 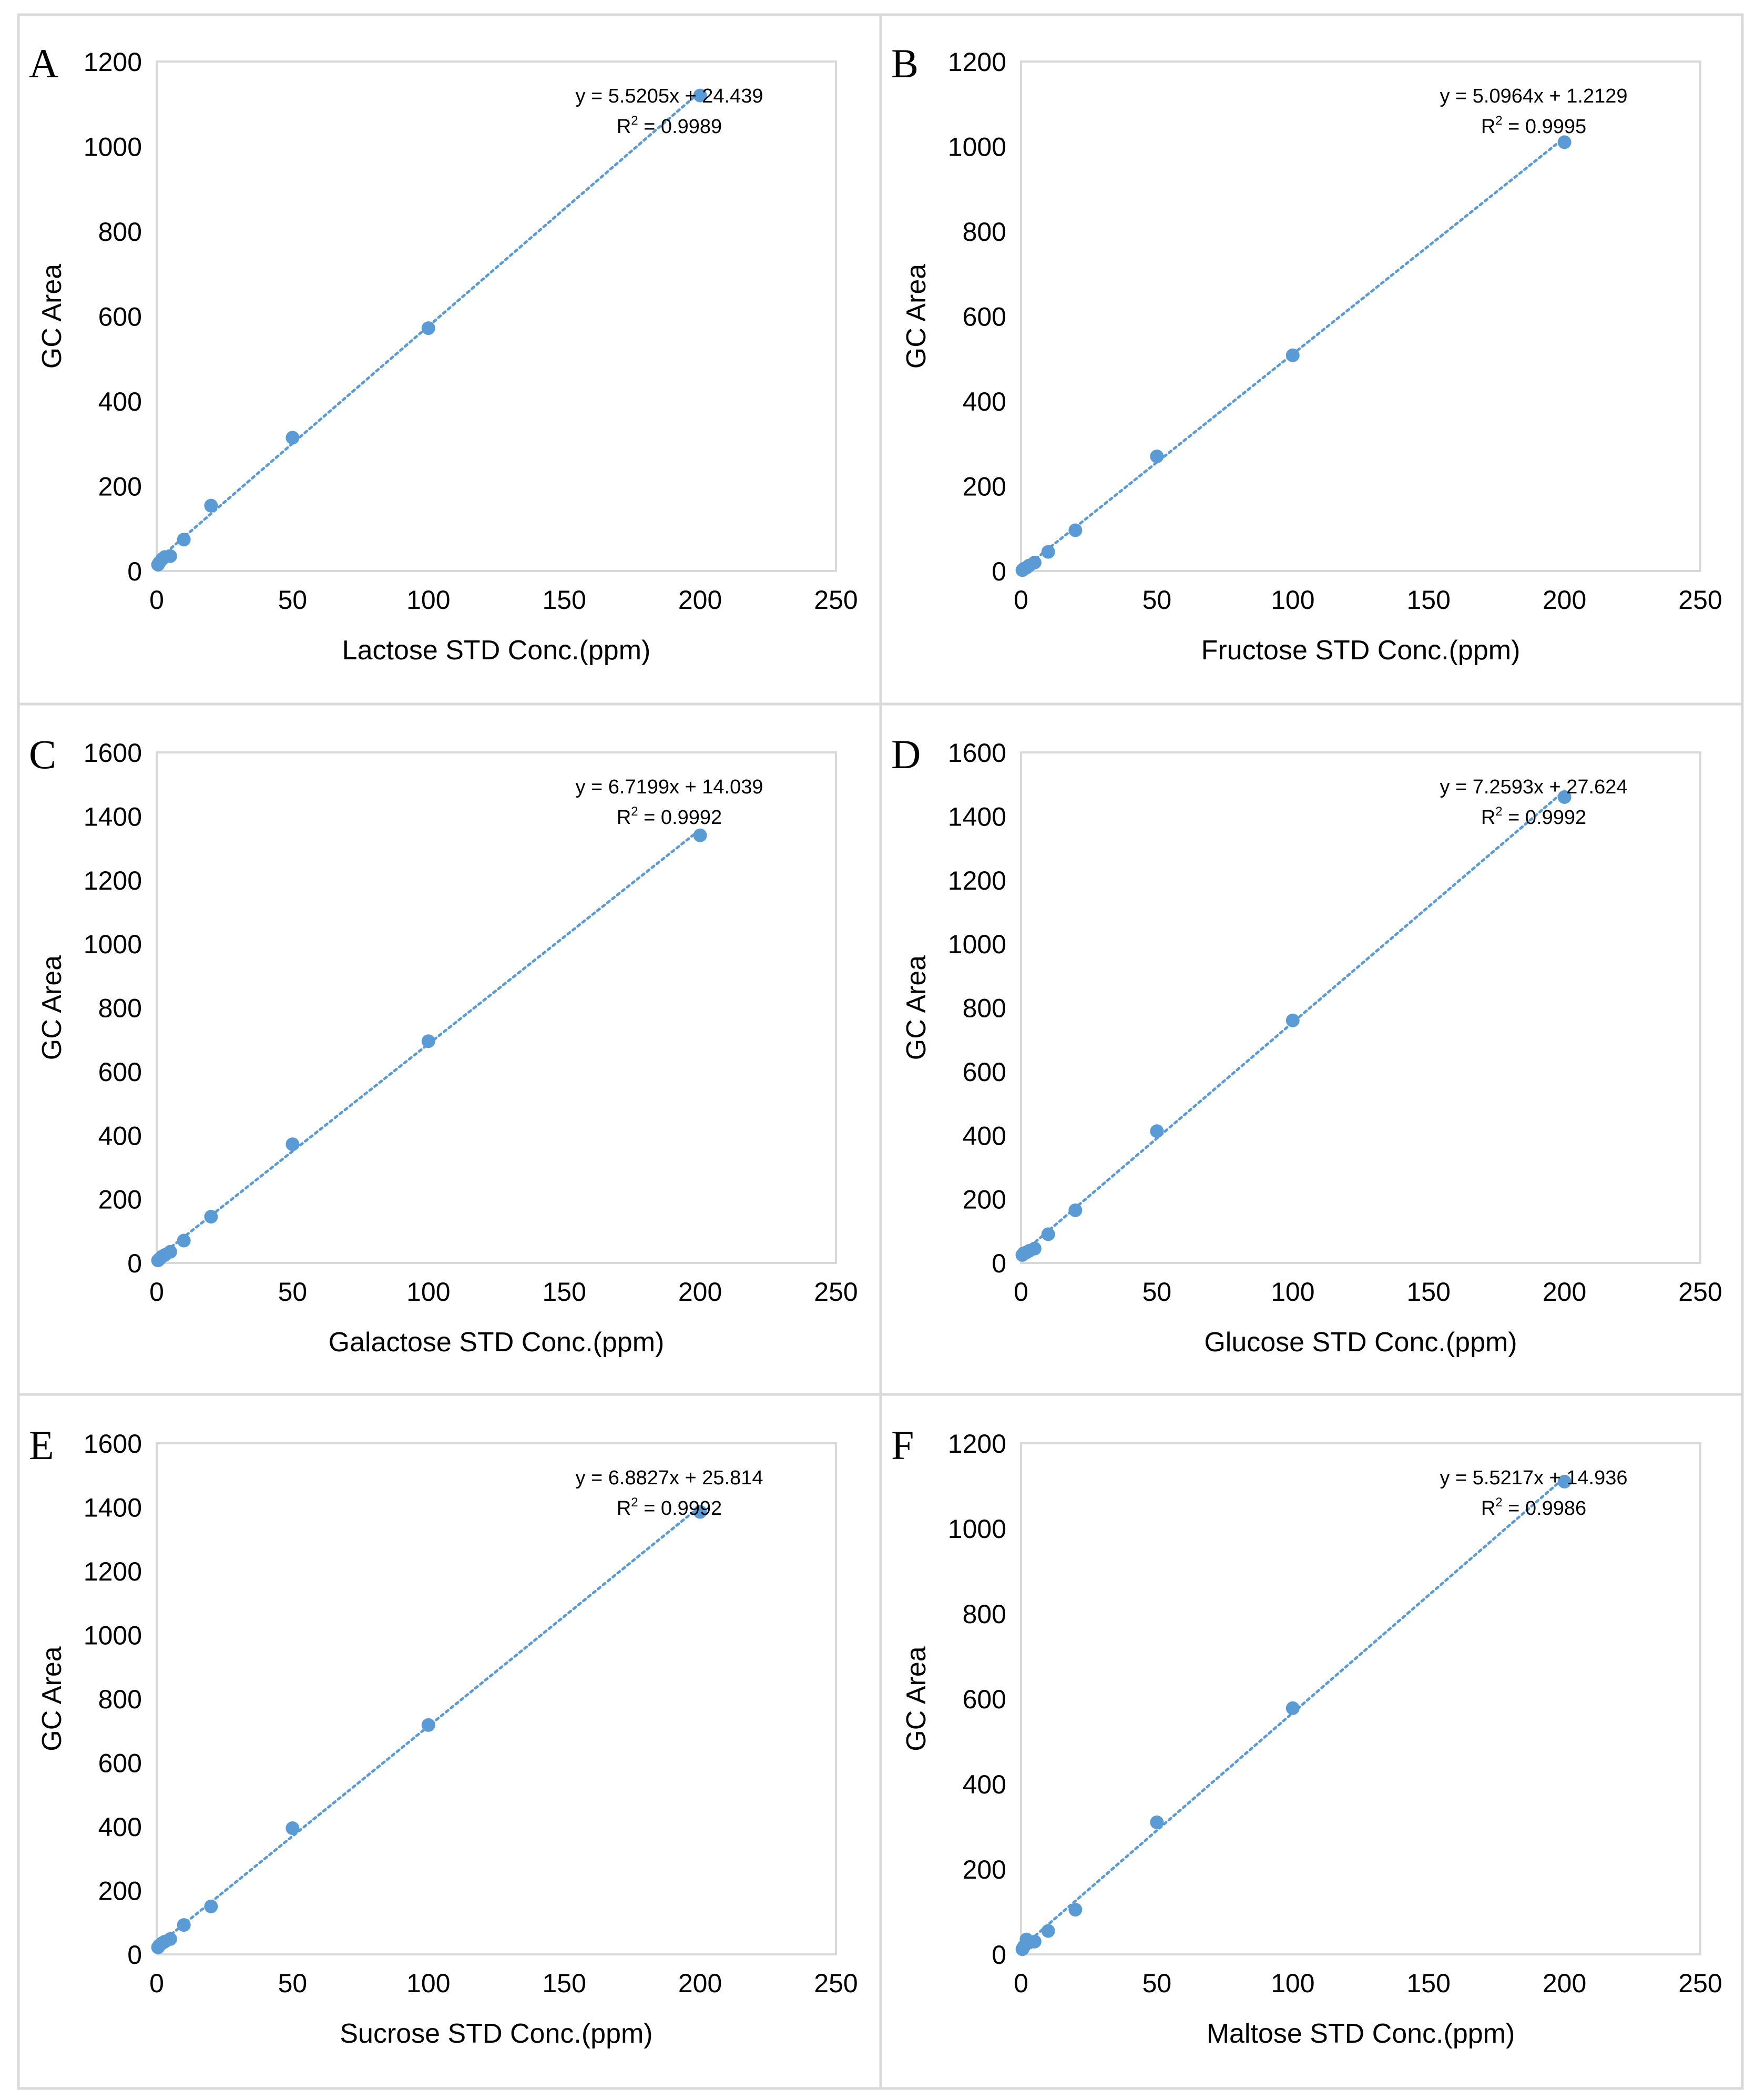 What do you see at coordinates (1361, 651) in the screenshot?
I see `x-axis-title: Fructose STD Conc.(ppm)` at bounding box center [1361, 651].